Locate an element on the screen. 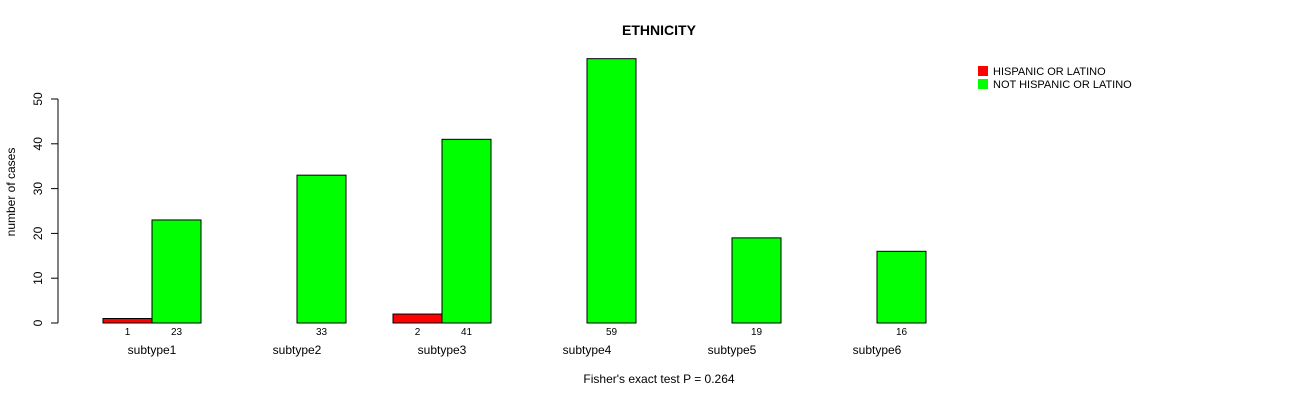 The image size is (1290, 400). y-tick-label: 10 is located at coordinates (38, 278).